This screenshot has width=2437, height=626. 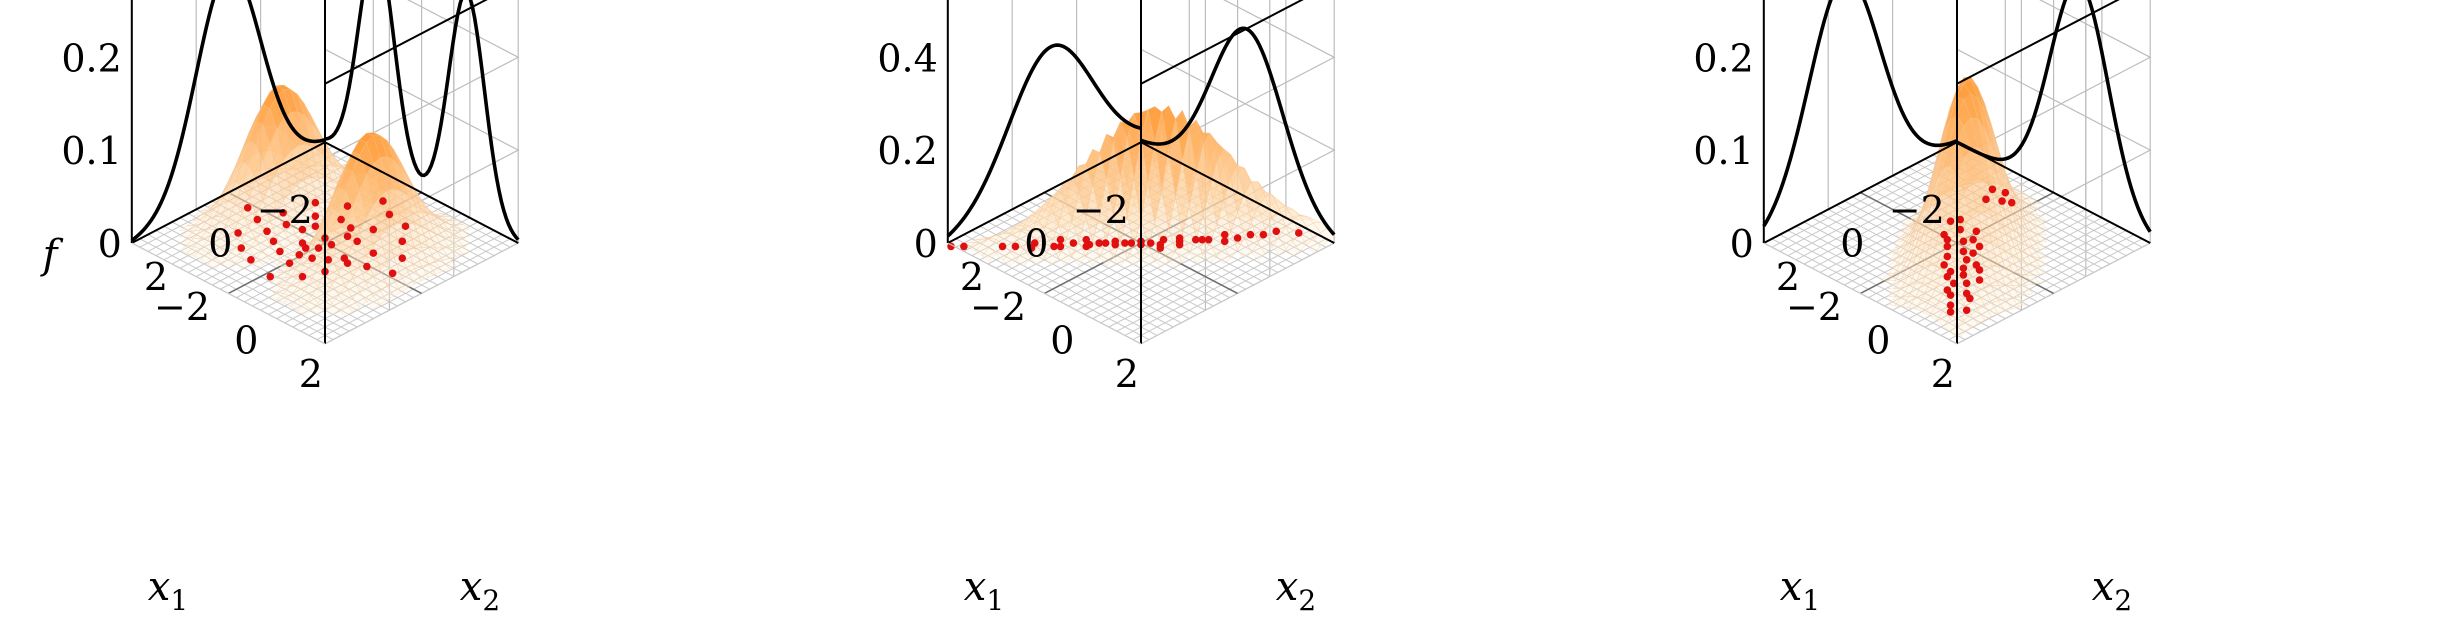 I want to click on x1-tick-label: 0, so click(x=1036, y=244).